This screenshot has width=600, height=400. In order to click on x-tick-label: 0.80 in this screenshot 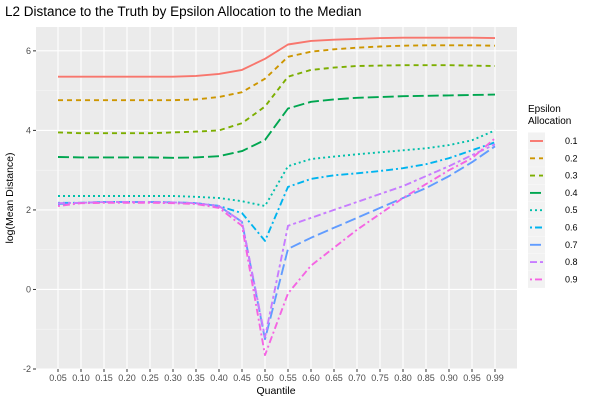, I will do `click(403, 378)`.